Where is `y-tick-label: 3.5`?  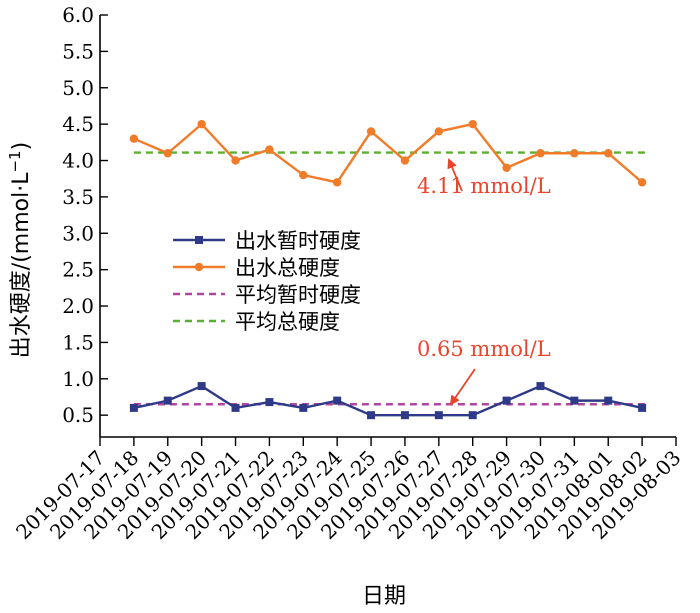
y-tick-label: 3.5 is located at coordinates (78, 197).